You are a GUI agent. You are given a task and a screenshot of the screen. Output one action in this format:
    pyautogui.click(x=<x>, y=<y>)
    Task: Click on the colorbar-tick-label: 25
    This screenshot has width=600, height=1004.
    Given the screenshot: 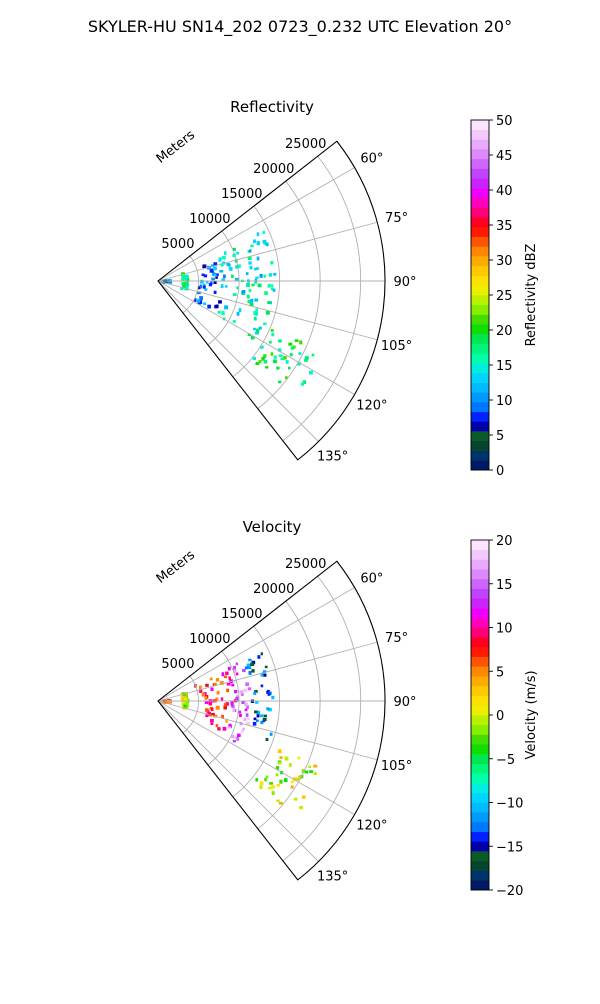 What is the action you would take?
    pyautogui.click(x=504, y=296)
    